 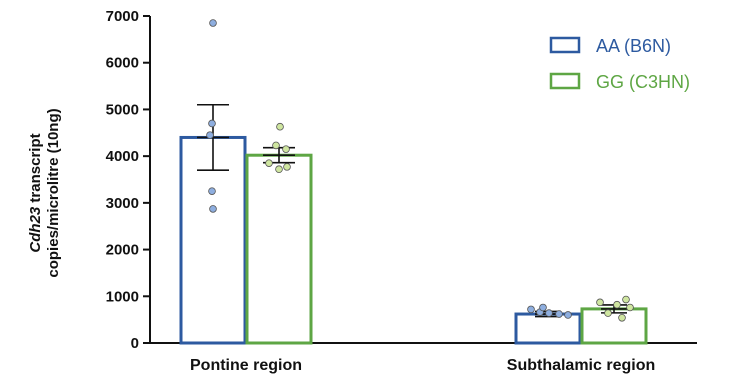 I want to click on y-tick-label-1: 1000, so click(x=122, y=296).